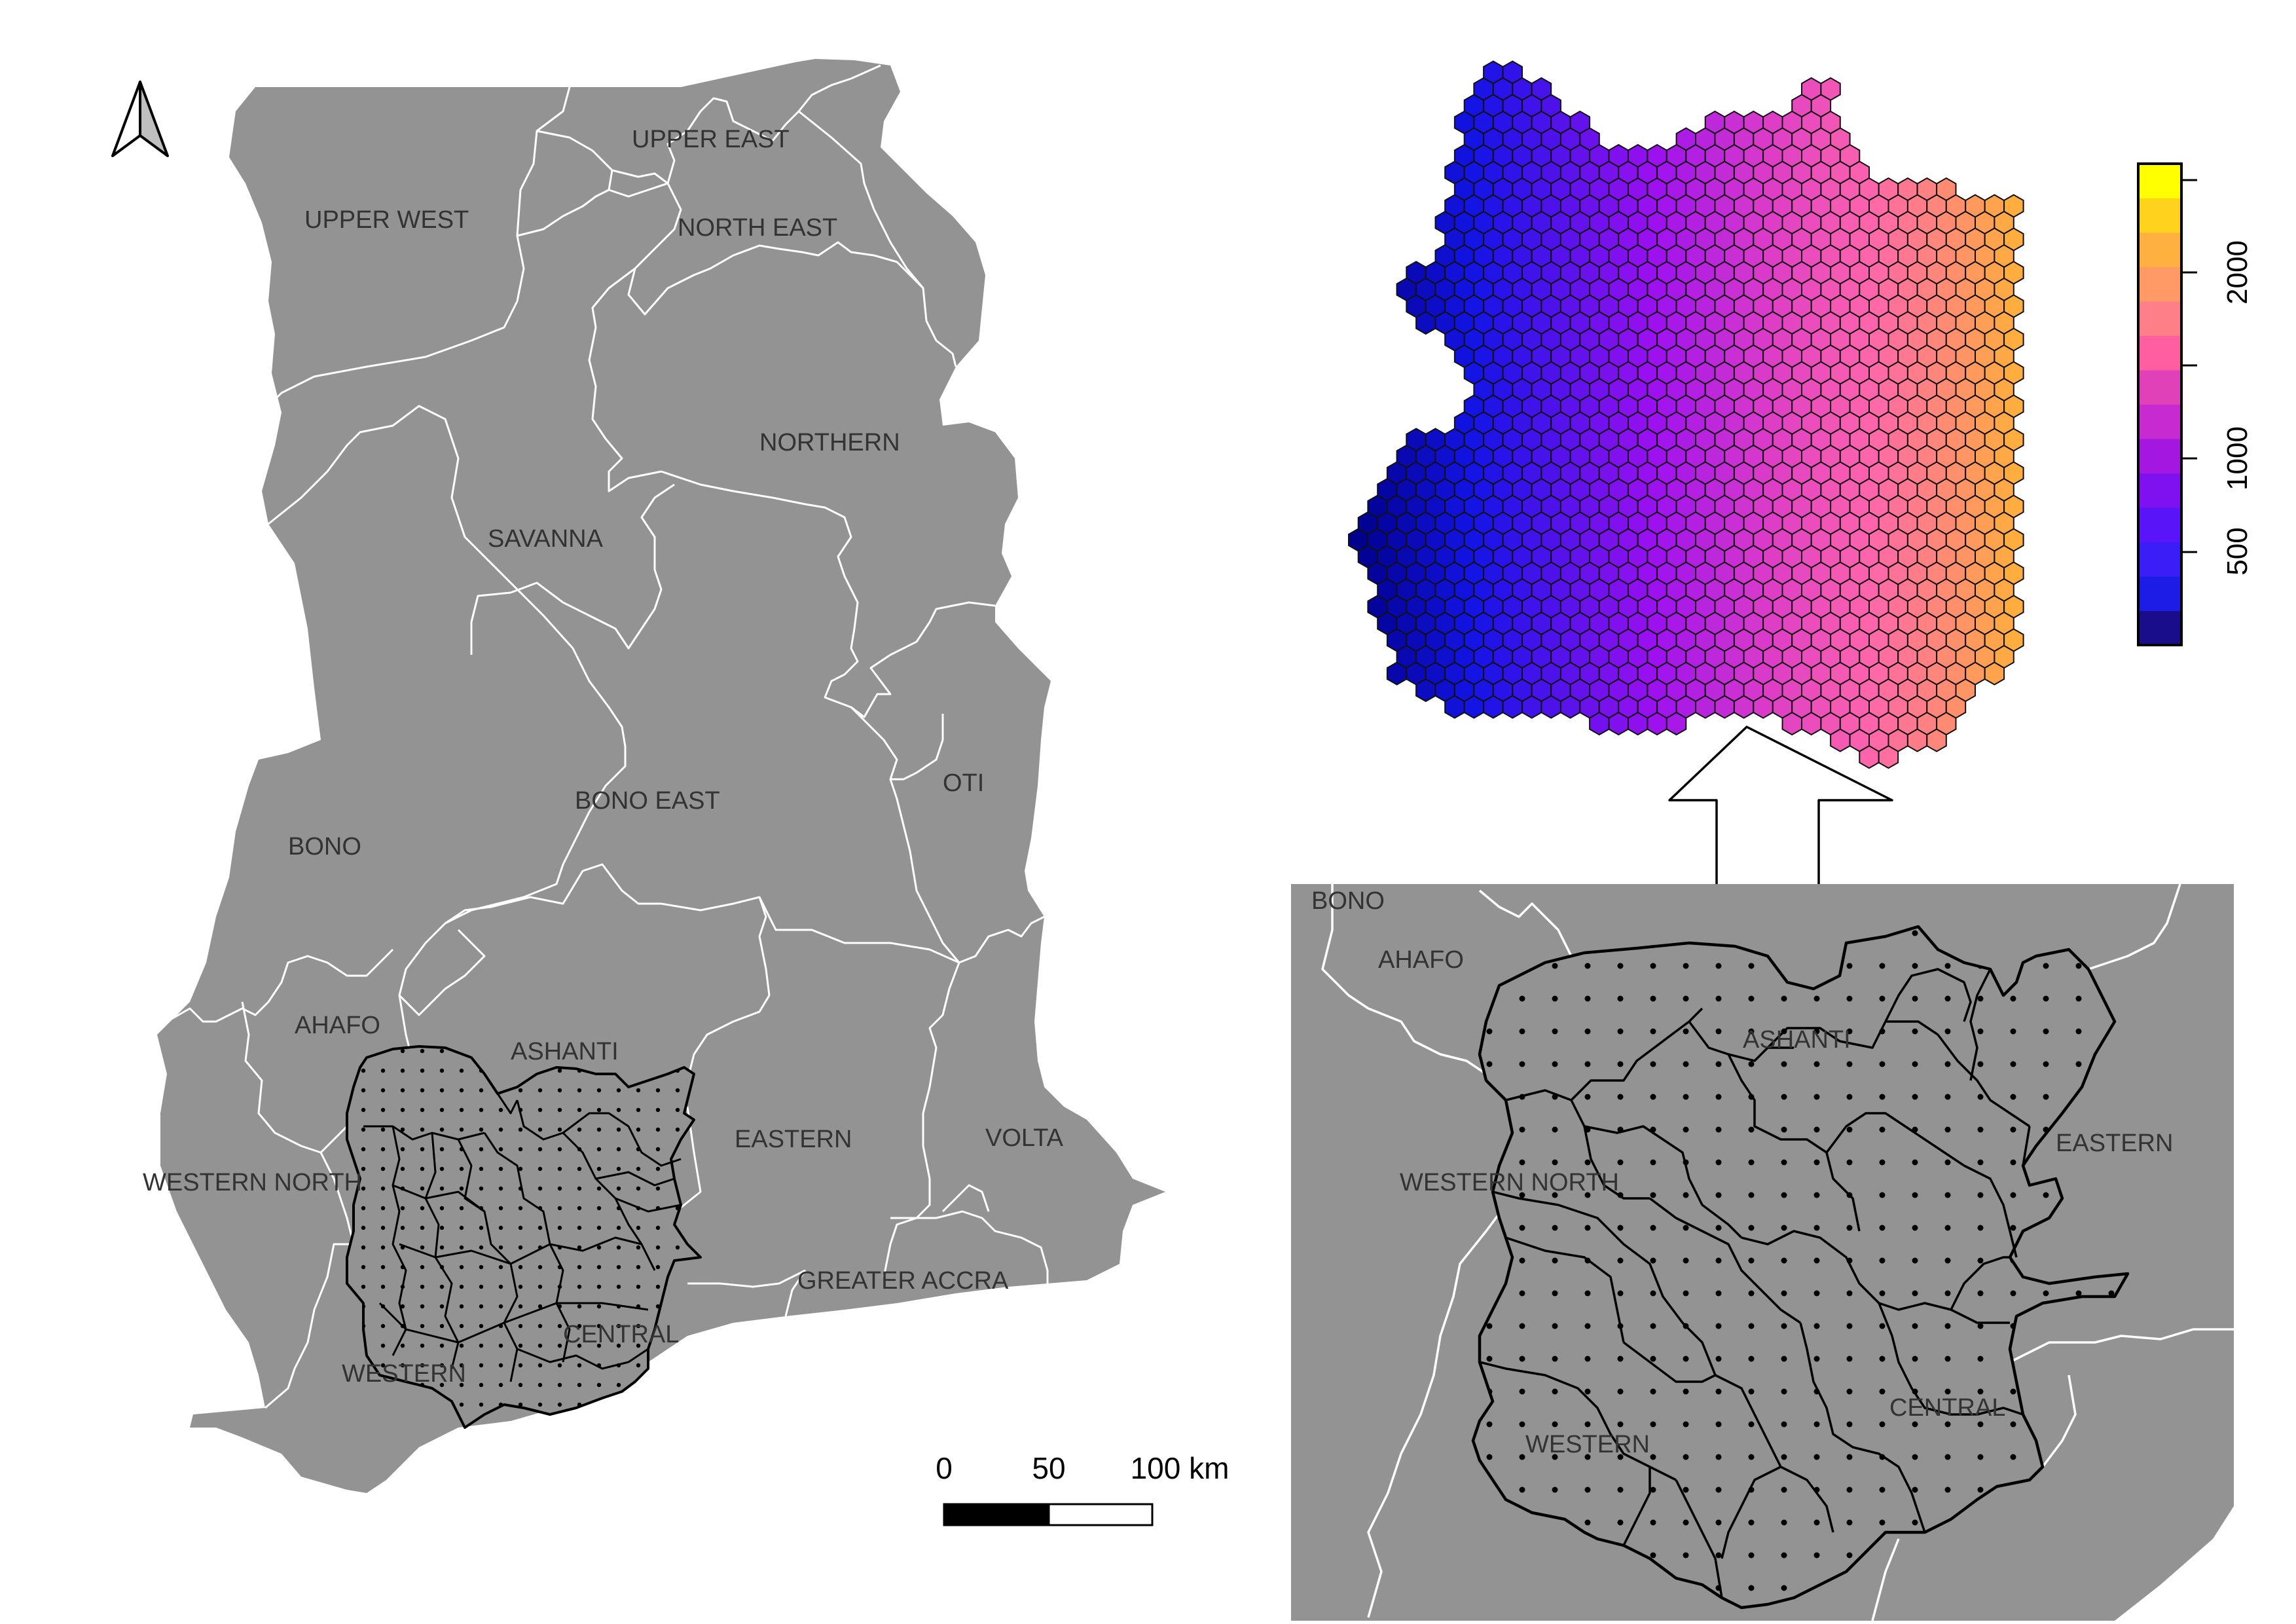  What do you see at coordinates (140, 119) in the screenshot?
I see `north-arrow-icon` at bounding box center [140, 119].